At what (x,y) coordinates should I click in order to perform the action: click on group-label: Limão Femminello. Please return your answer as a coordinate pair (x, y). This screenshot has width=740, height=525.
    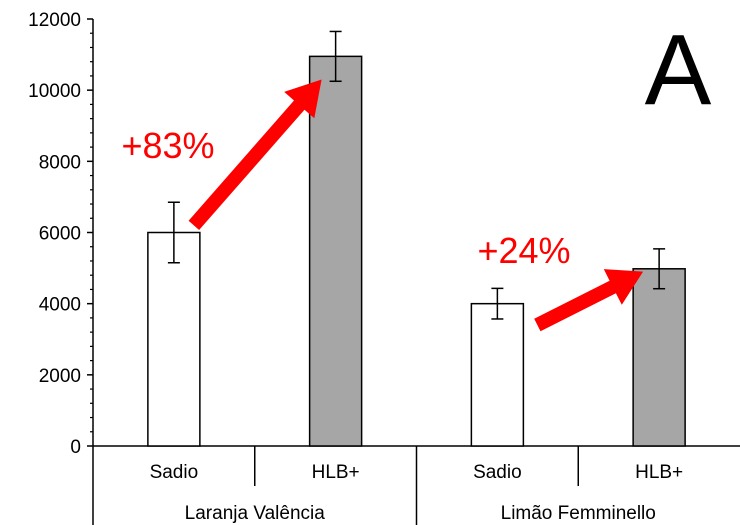
    Looking at the image, I should click on (578, 513).